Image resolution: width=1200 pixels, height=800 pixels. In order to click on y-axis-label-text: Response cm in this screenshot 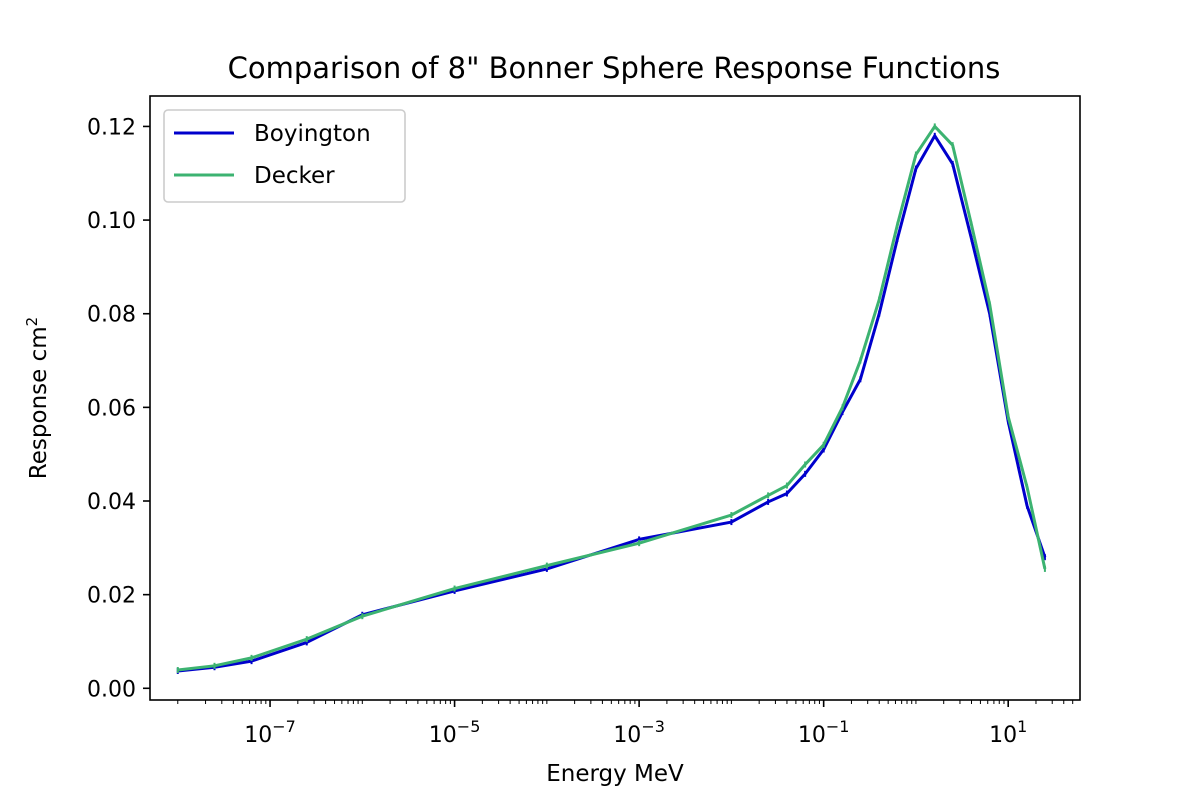, I will do `click(39, 402)`.